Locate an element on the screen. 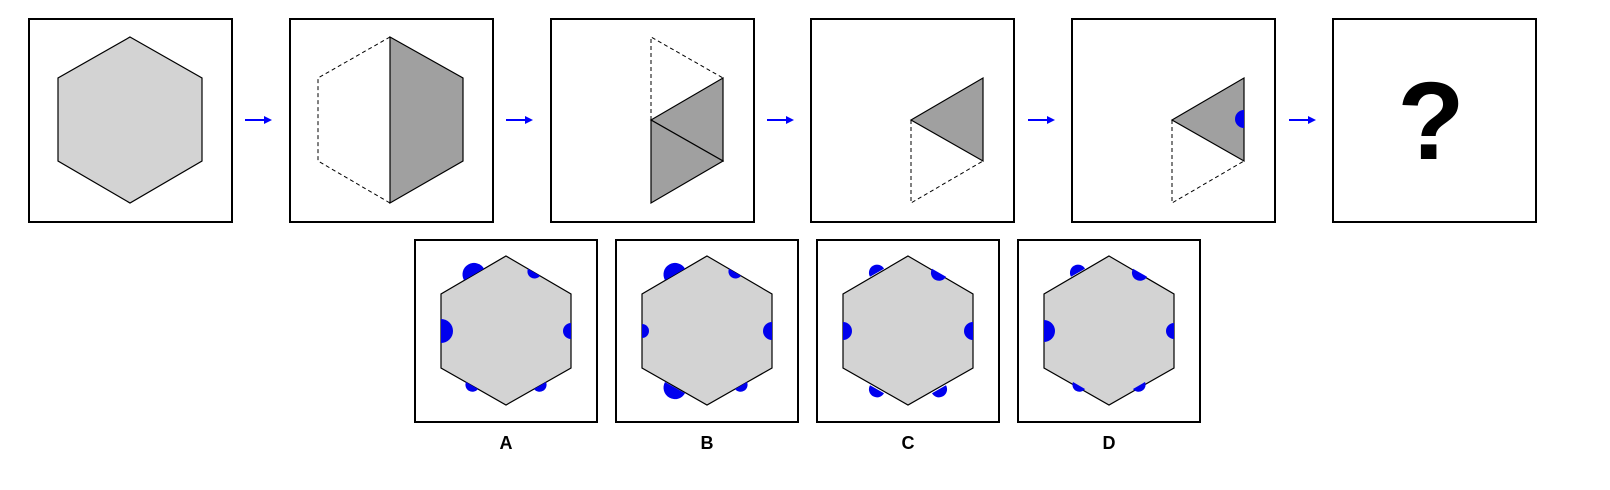 The image size is (1610, 490). option-label: A is located at coordinates (506, 443).